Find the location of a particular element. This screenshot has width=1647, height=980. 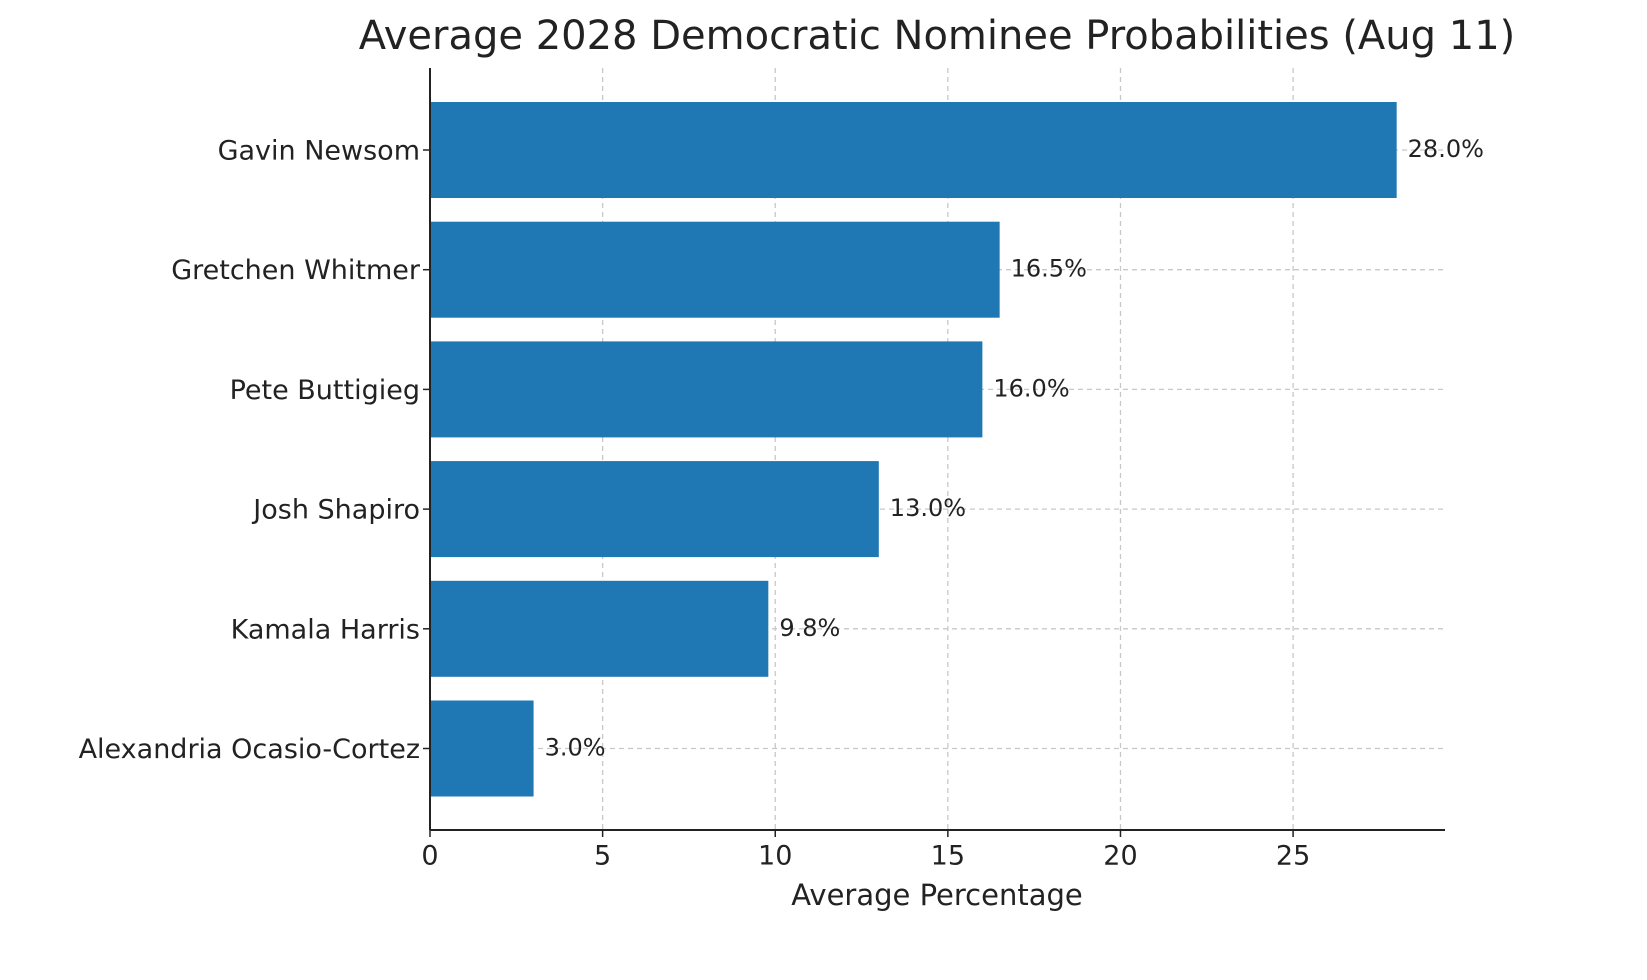

x-tick-label: 10 is located at coordinates (775, 856).